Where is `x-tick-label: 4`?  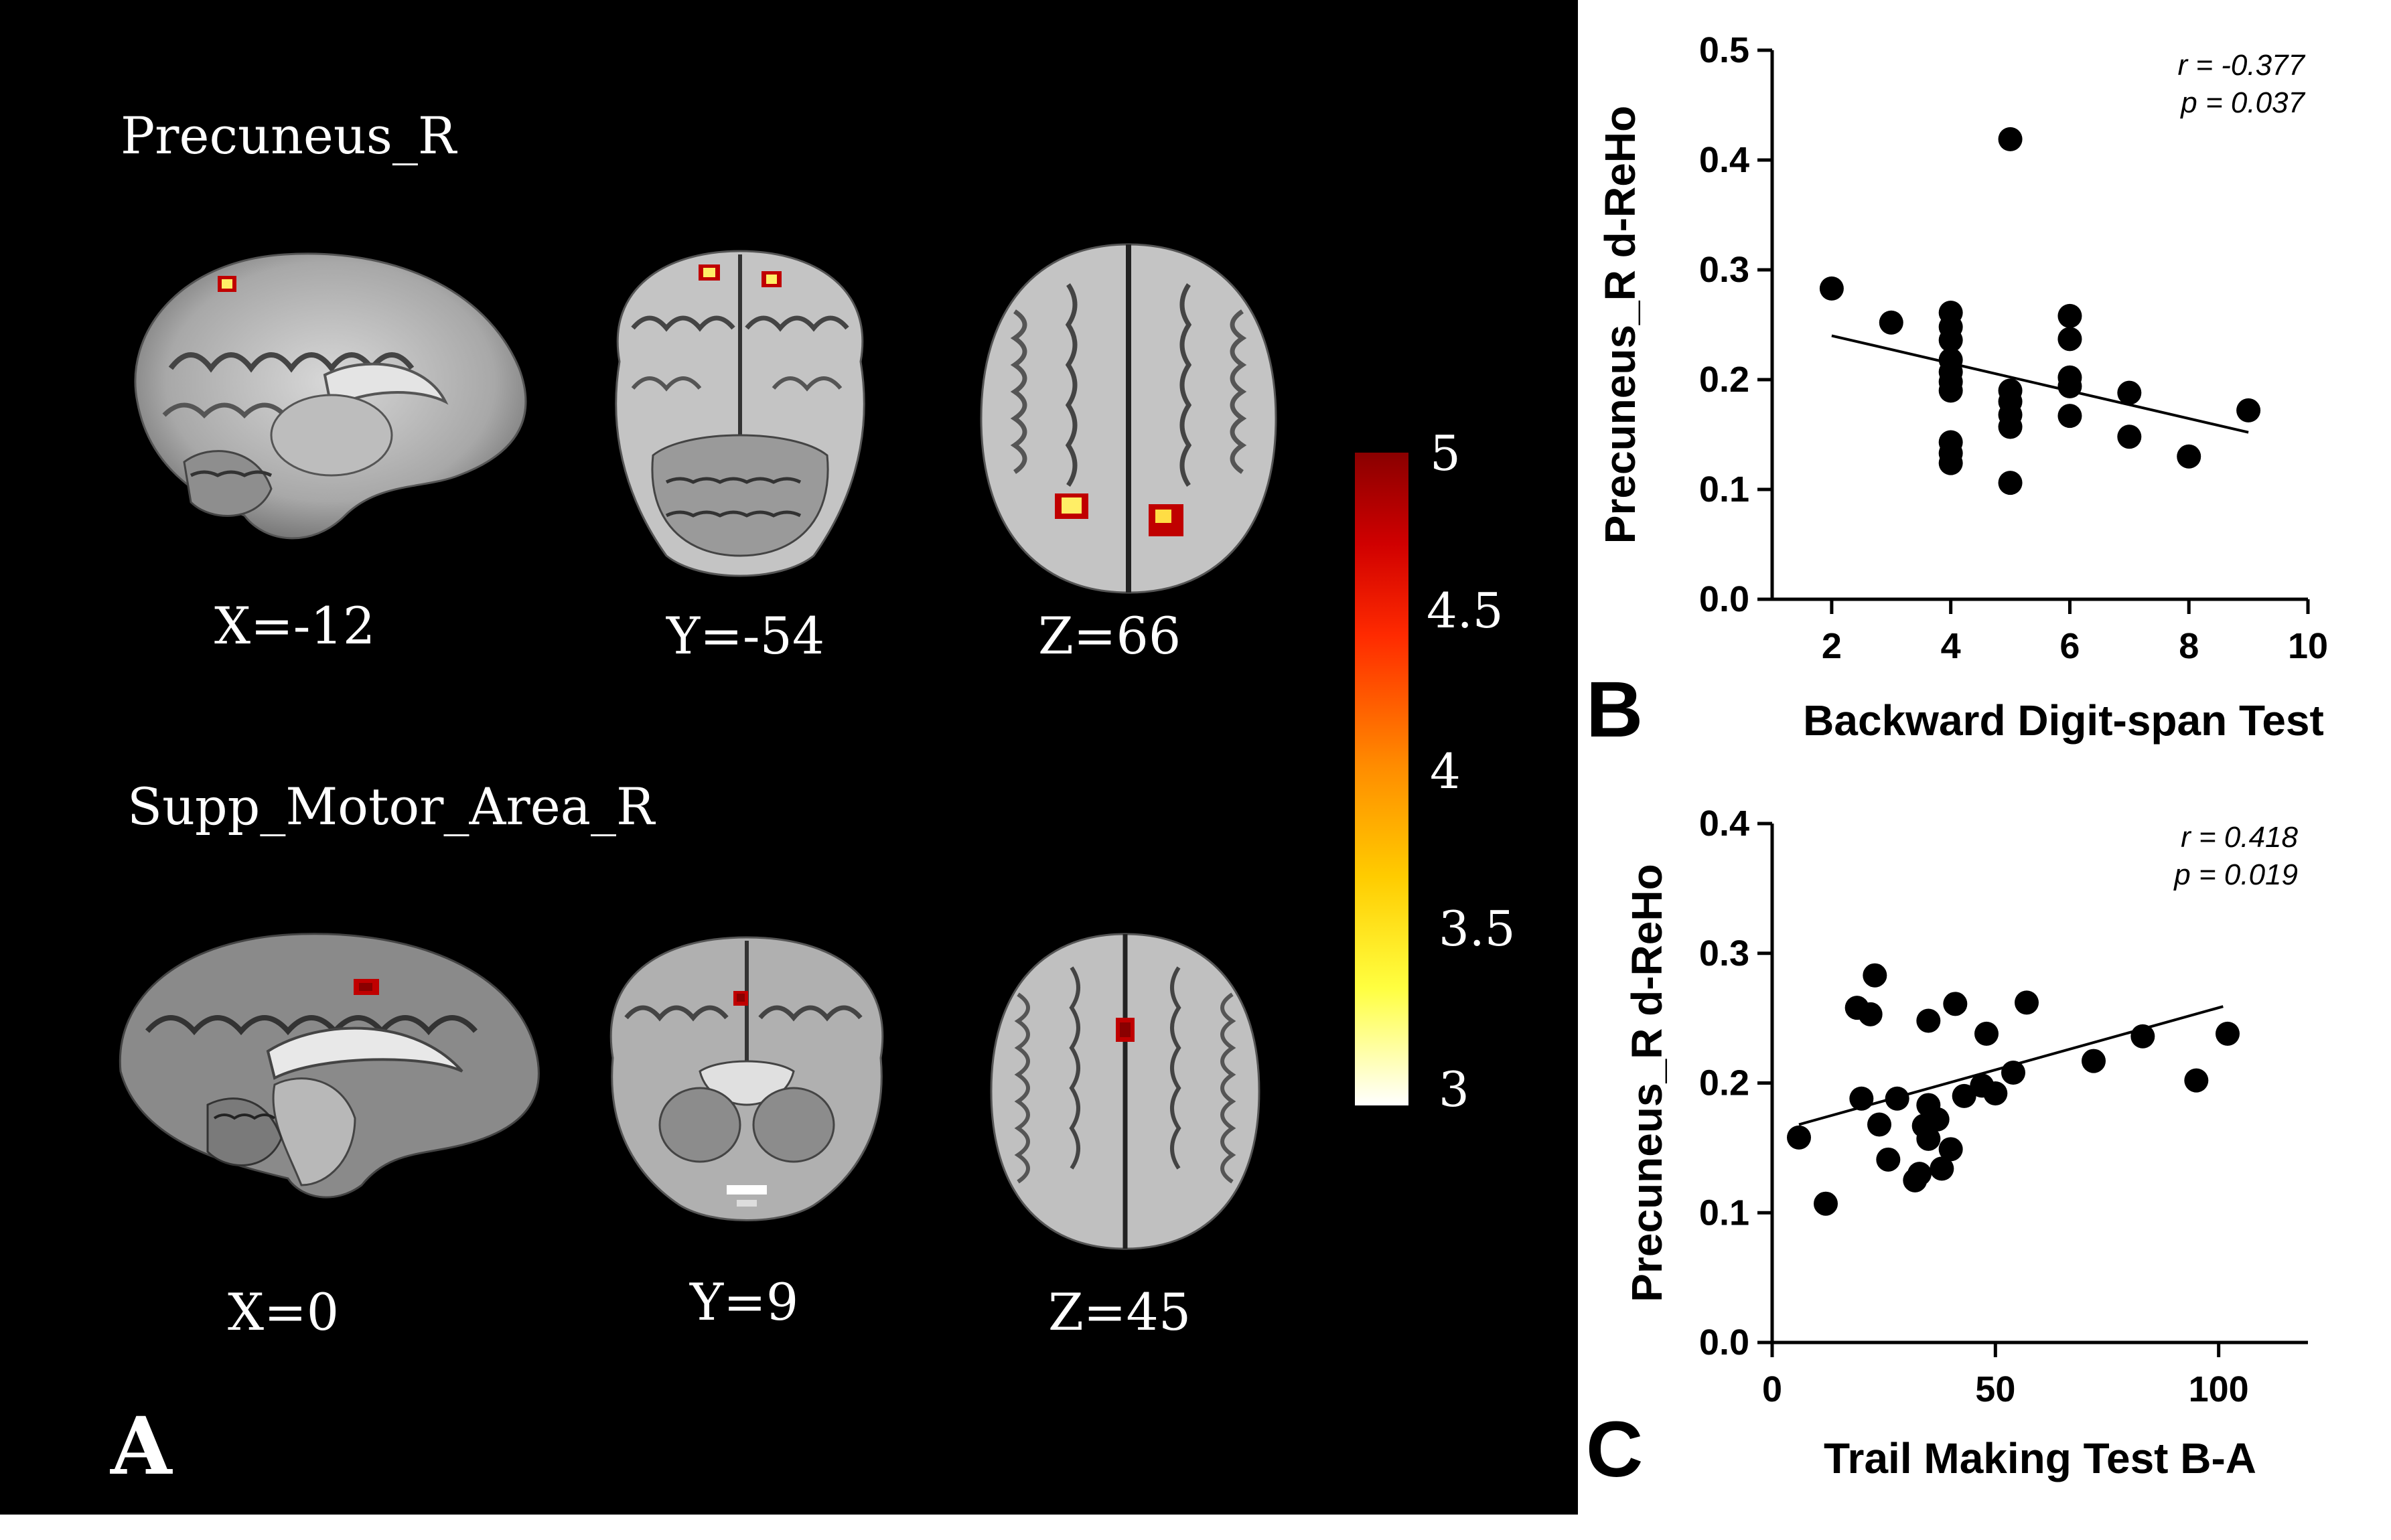
x-tick-label: 4 is located at coordinates (1951, 646).